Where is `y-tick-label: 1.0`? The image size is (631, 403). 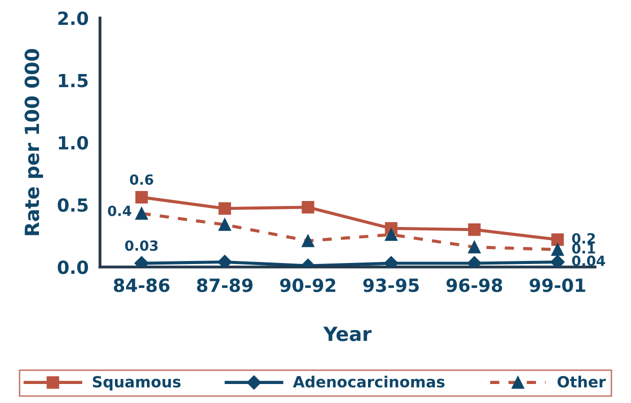
y-tick-label: 1.0 is located at coordinates (73, 143).